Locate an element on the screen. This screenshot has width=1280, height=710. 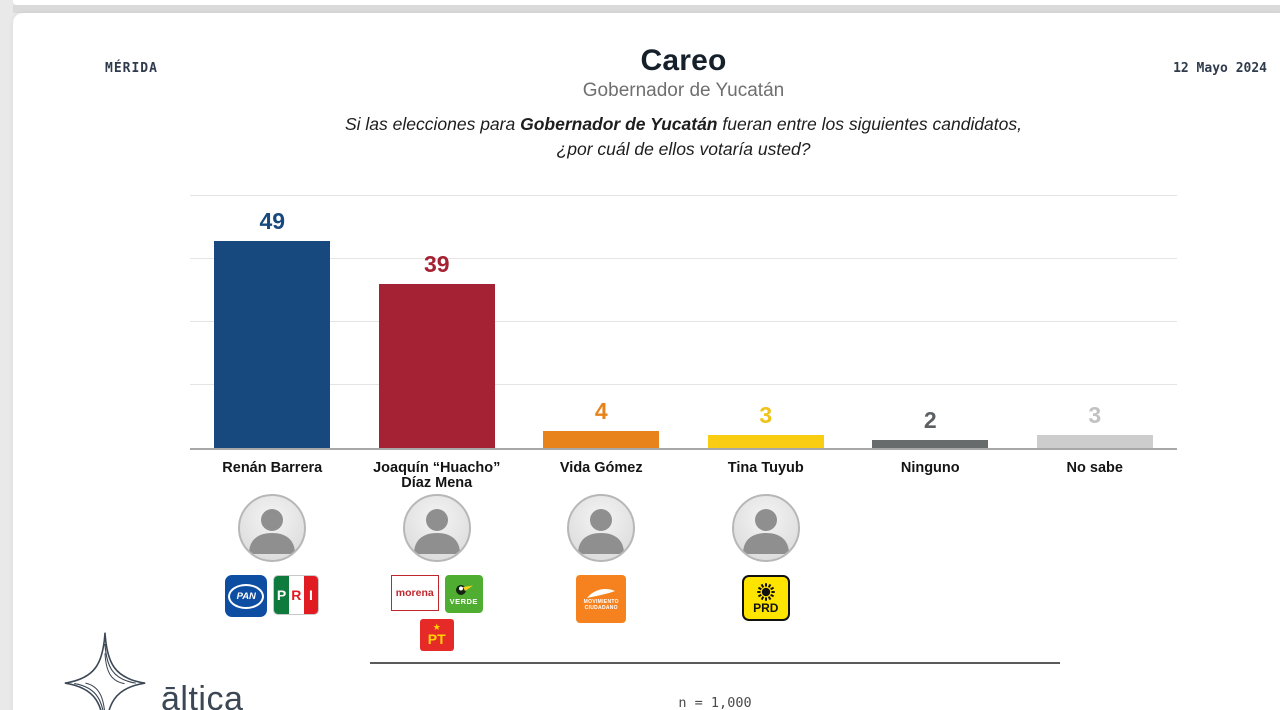
party-logos-2: MOVIMIENTO CIUDADANO is located at coordinates (601, 599).